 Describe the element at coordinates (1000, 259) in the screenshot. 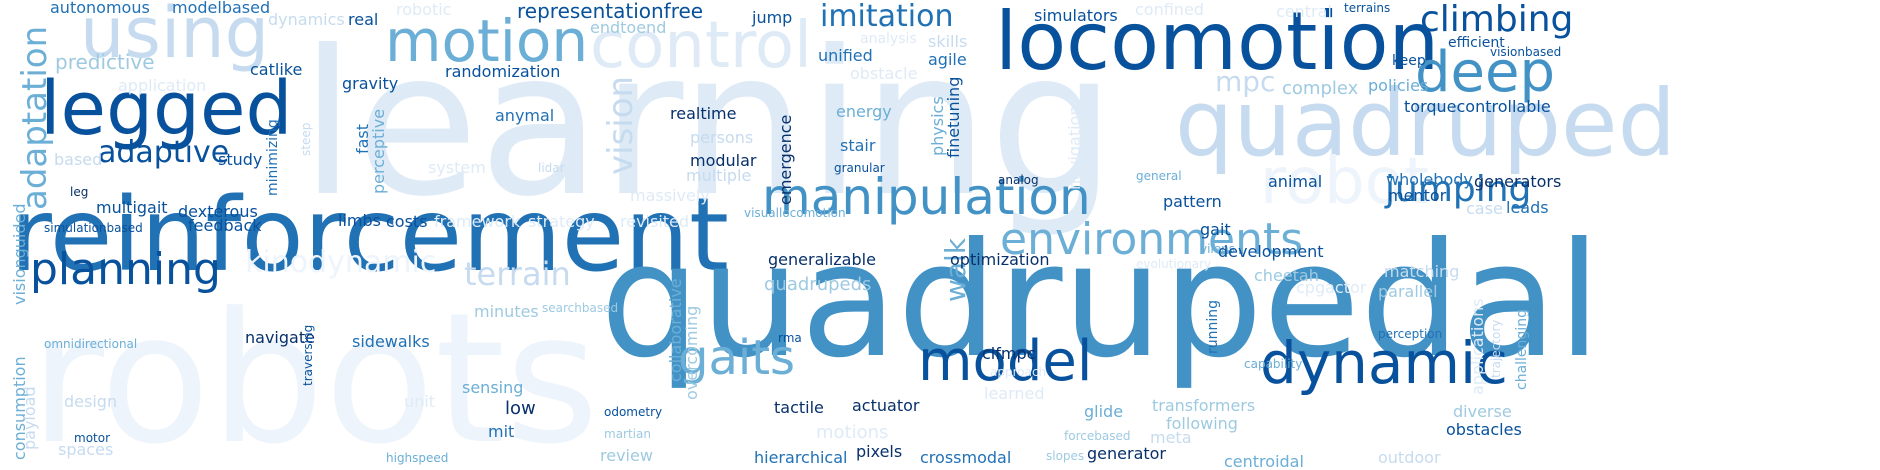

I see `cloud-word-optimization: optimization` at that location.